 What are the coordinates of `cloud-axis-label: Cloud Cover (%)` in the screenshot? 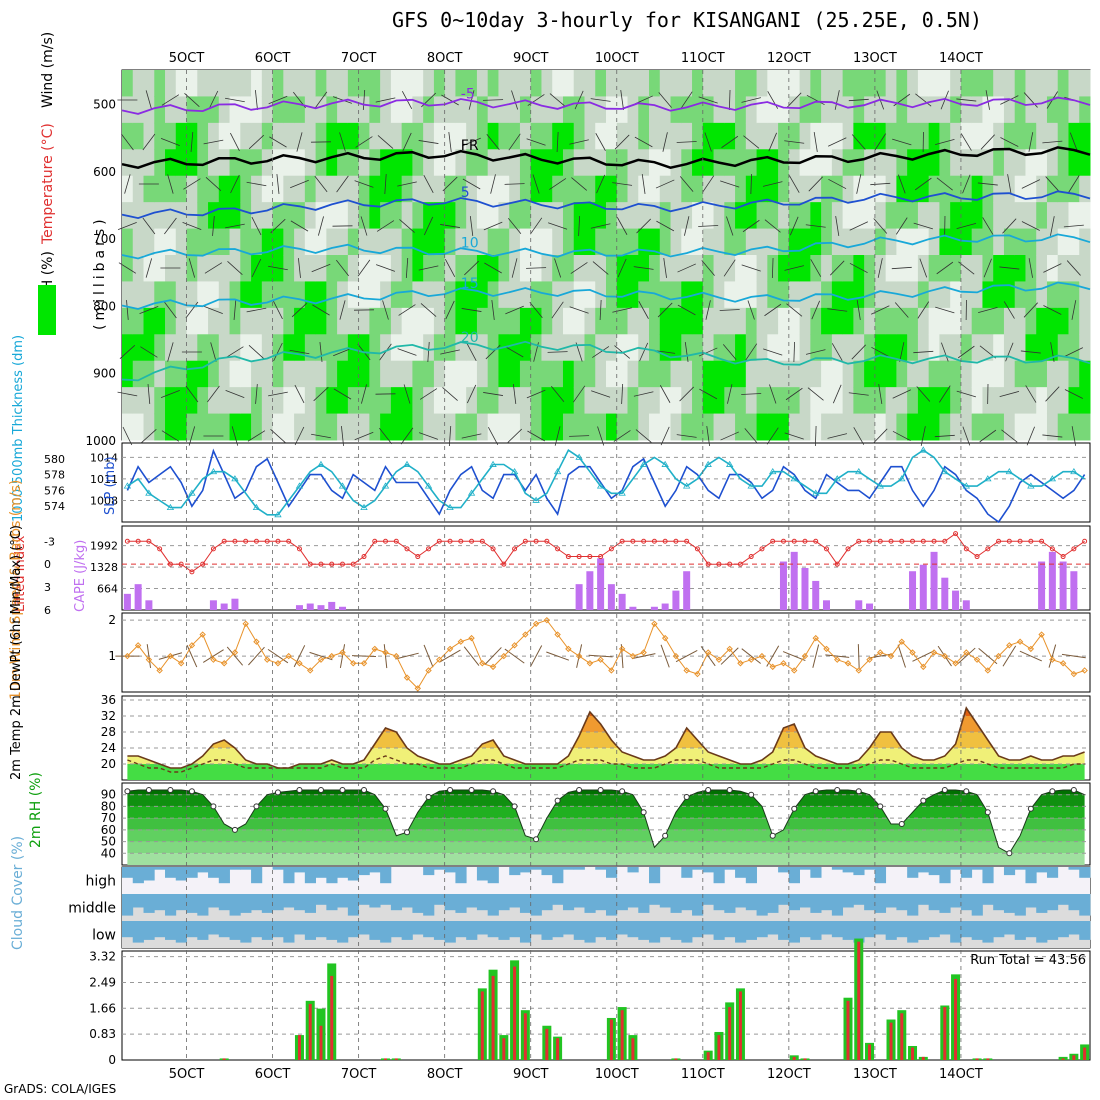 It's located at (18, 893).